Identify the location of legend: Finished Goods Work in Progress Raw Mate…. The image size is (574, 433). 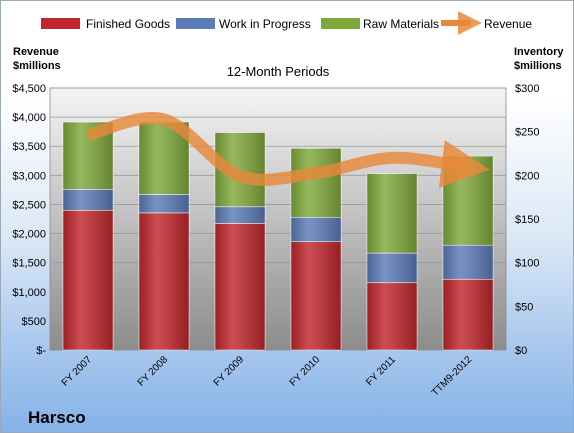
(286, 23).